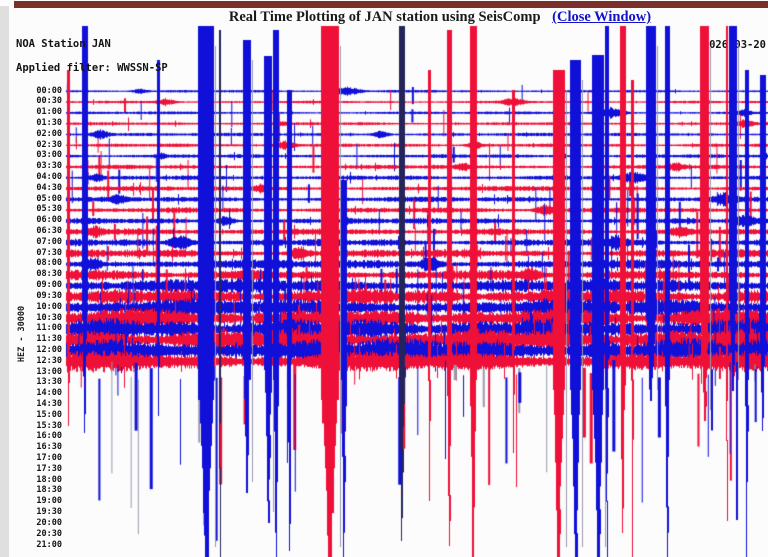 The height and width of the screenshot is (557, 768). I want to click on time-label: 02:30, so click(49, 144).